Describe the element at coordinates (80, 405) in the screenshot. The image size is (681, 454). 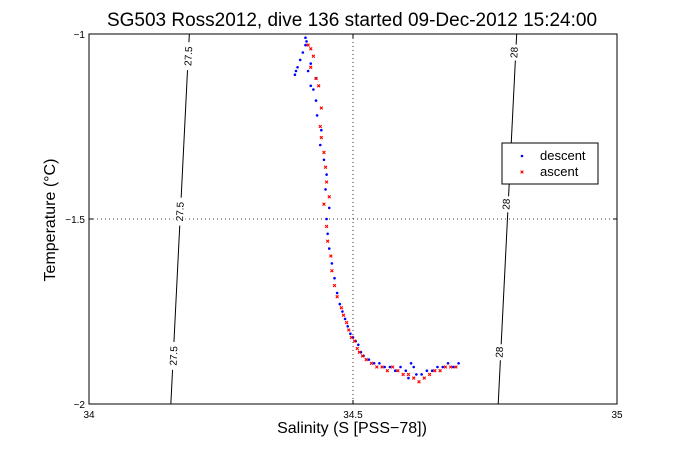
I see `y-tick-label: −2` at that location.